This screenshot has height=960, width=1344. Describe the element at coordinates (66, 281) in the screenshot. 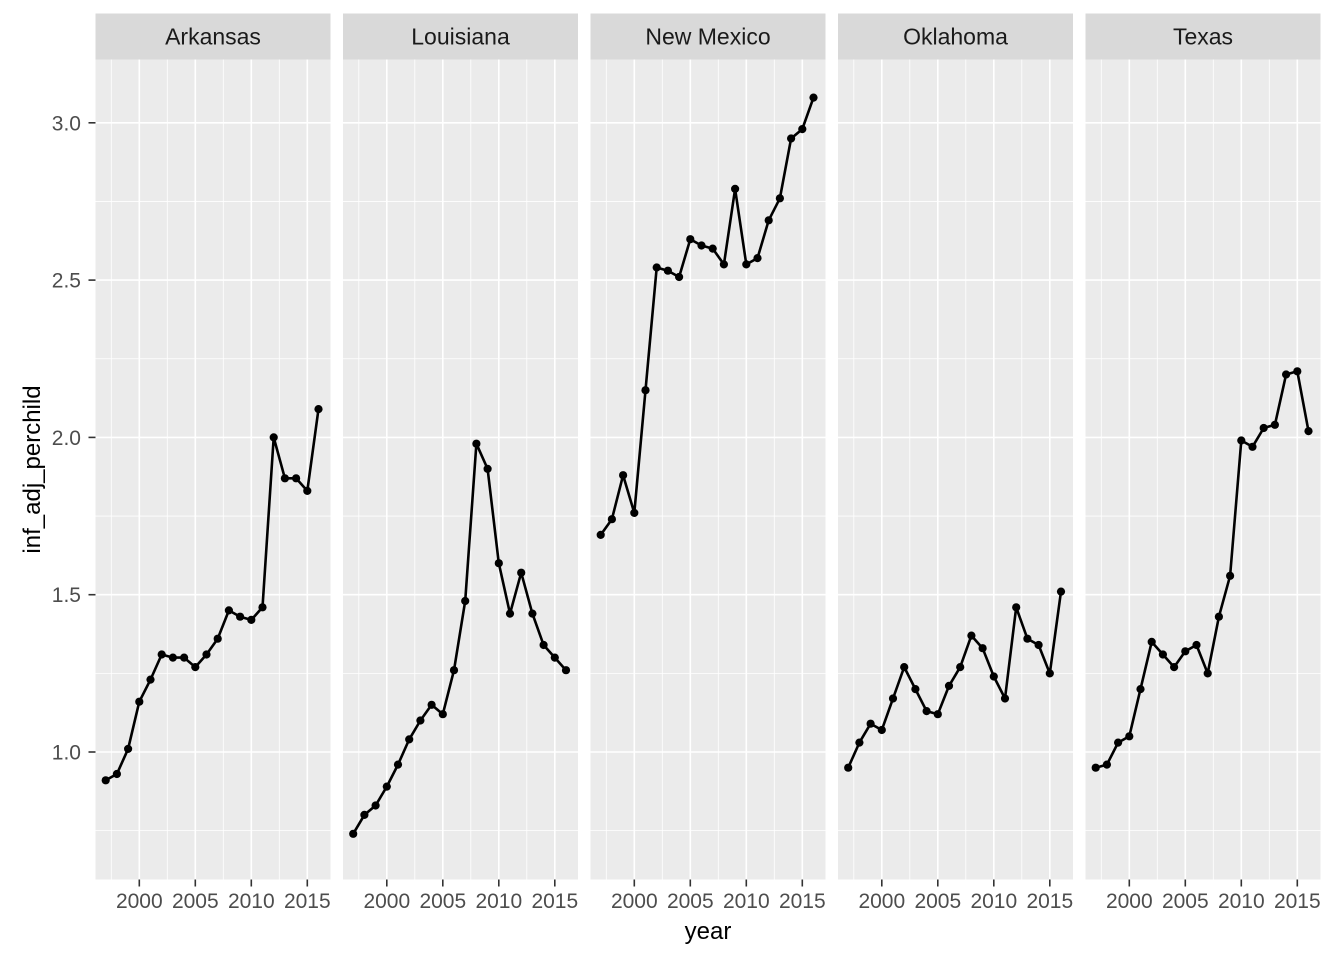

I see `y-tick-label: 2.5` at that location.